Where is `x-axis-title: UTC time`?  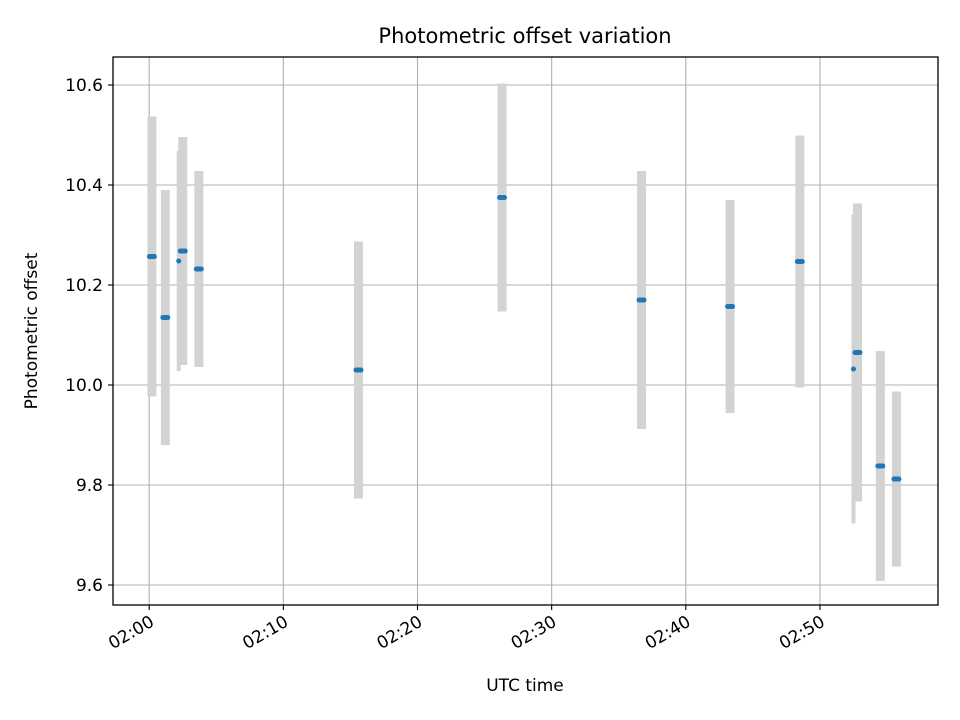
x-axis-title: UTC time is located at coordinates (525, 686).